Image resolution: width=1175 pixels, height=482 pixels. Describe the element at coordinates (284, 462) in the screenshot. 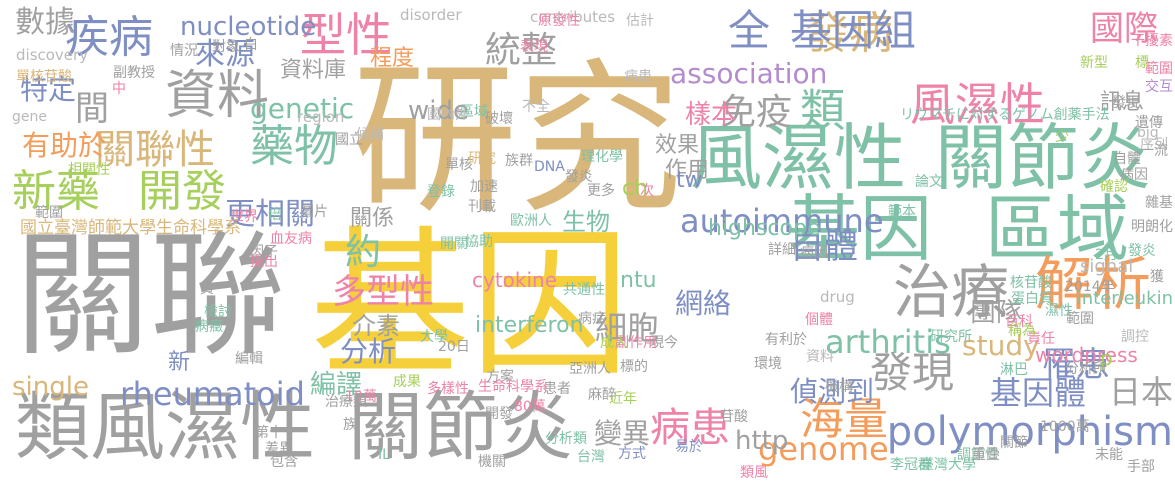

I see `word-term-141: 包含` at that location.